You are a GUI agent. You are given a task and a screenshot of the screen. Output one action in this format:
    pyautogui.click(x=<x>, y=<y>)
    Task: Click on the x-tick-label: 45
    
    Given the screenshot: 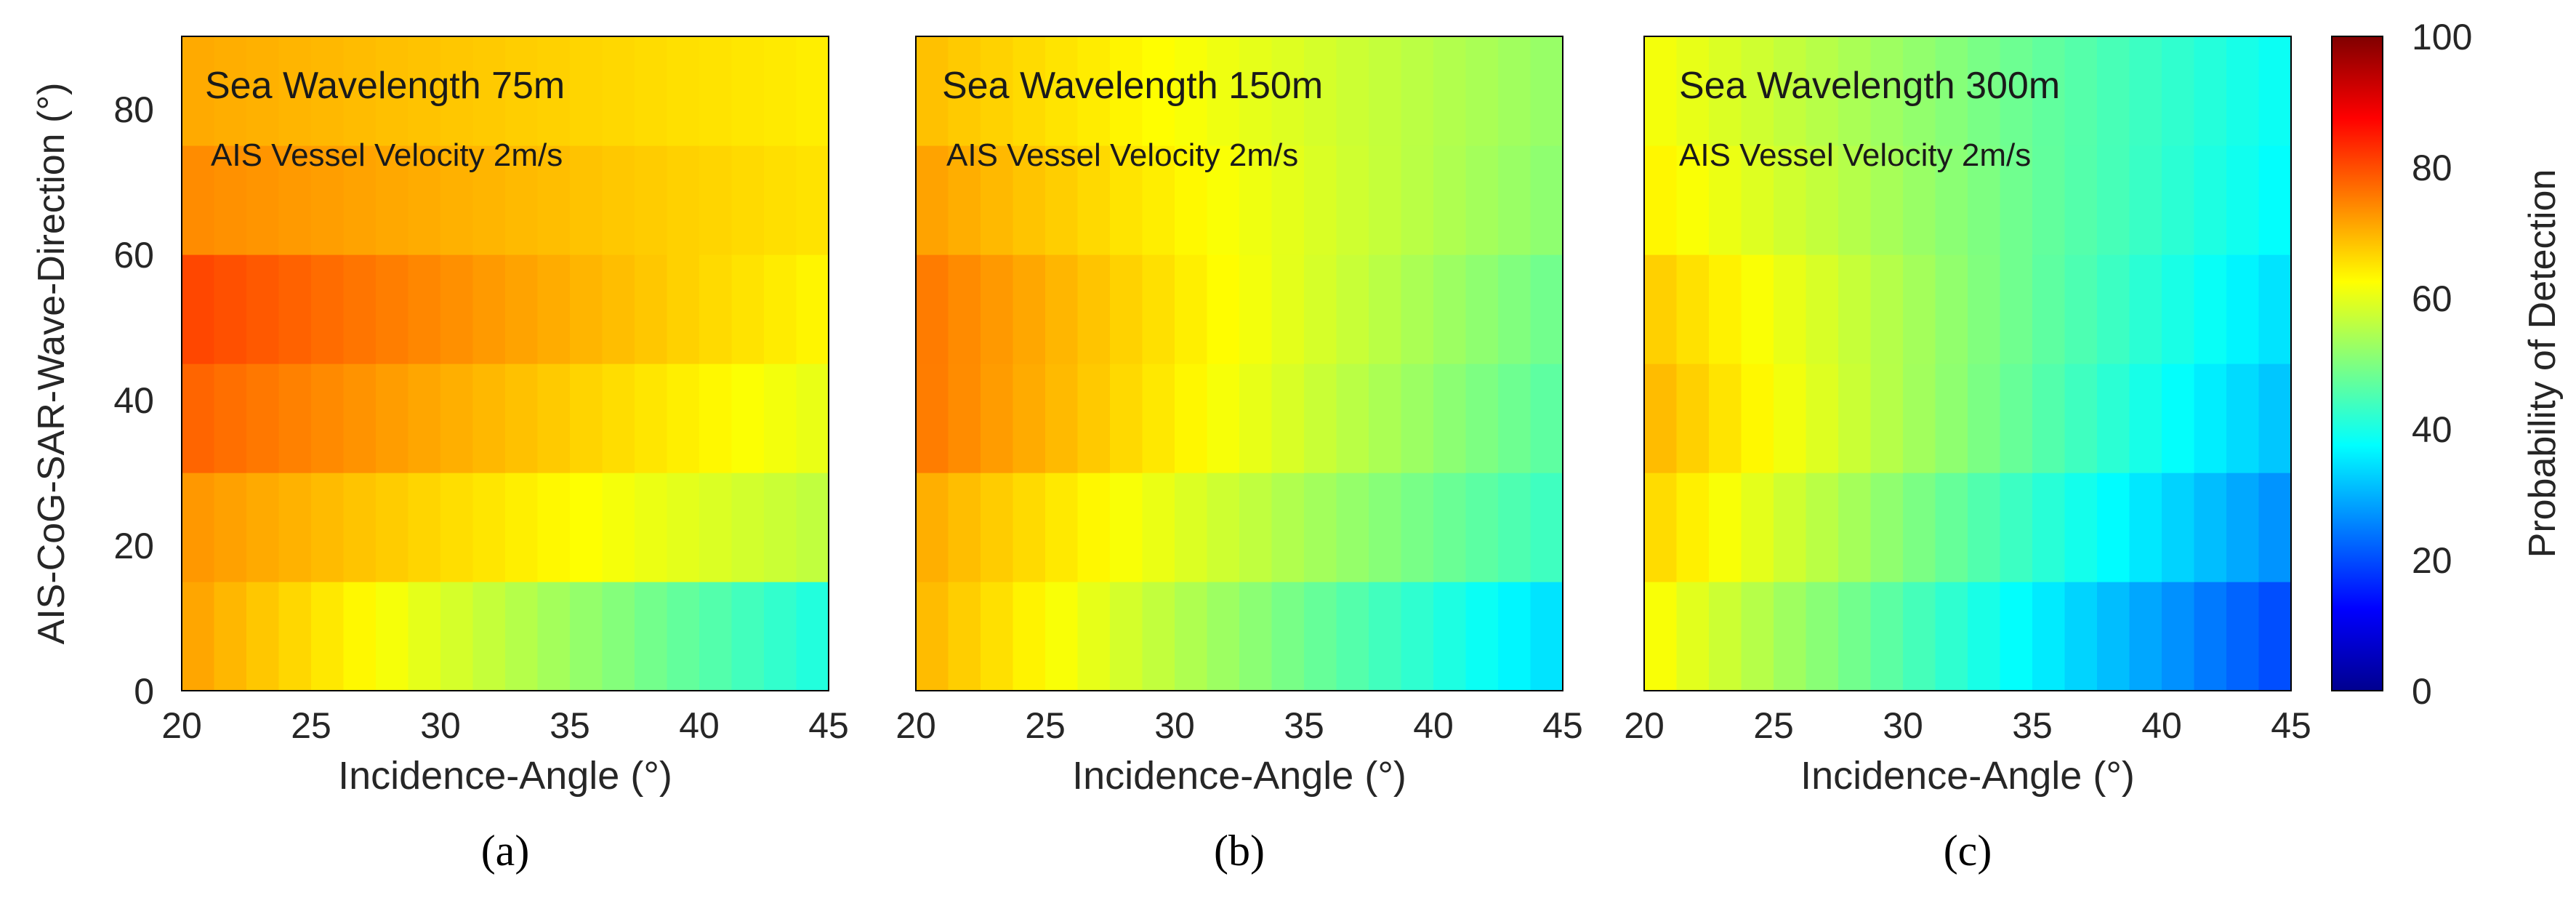 What is the action you would take?
    pyautogui.click(x=2291, y=725)
    